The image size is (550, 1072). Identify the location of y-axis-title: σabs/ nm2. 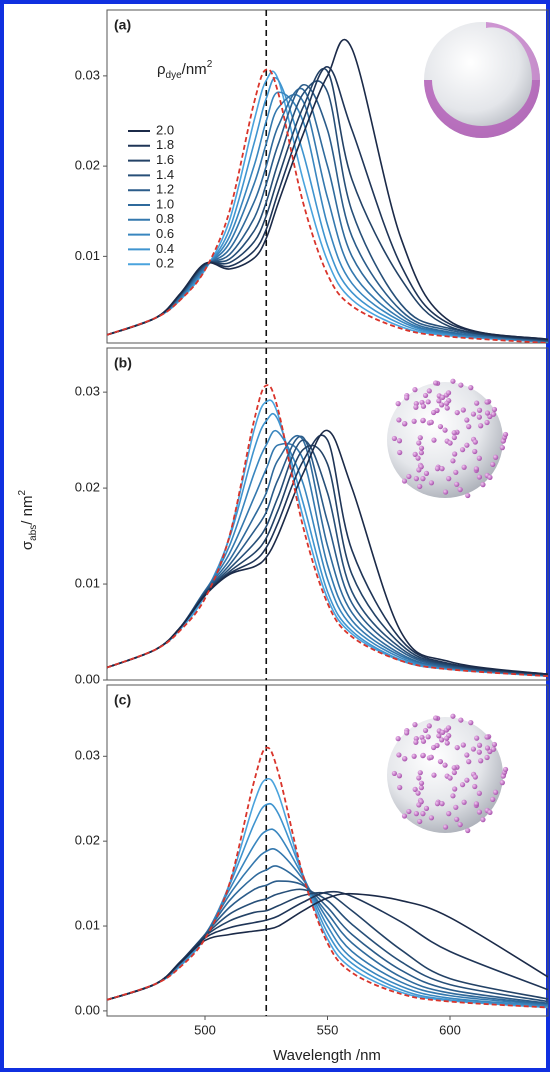
(28, 519).